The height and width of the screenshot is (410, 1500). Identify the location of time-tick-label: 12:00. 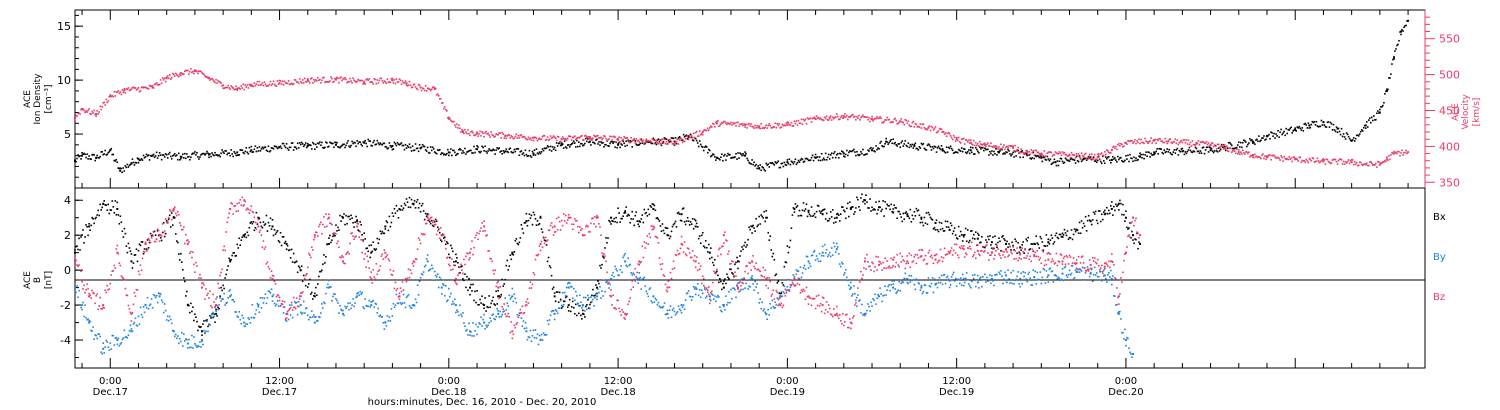
(956, 381).